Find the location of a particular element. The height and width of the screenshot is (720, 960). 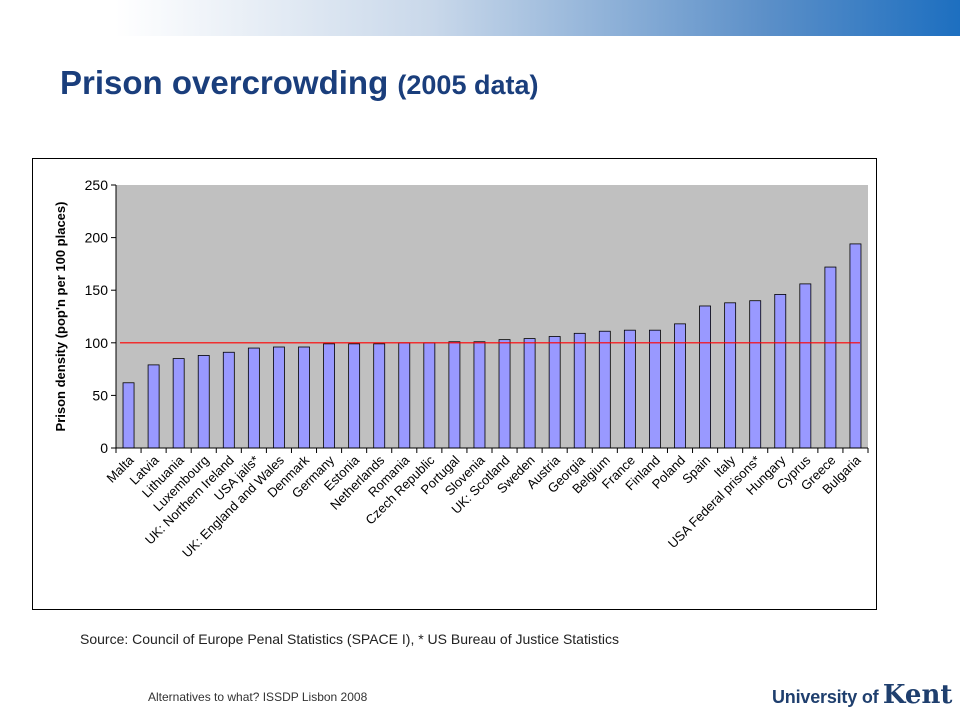

footer-text: Alternatives to what? ISSDP Lisbon 2008 is located at coordinates (258, 697).